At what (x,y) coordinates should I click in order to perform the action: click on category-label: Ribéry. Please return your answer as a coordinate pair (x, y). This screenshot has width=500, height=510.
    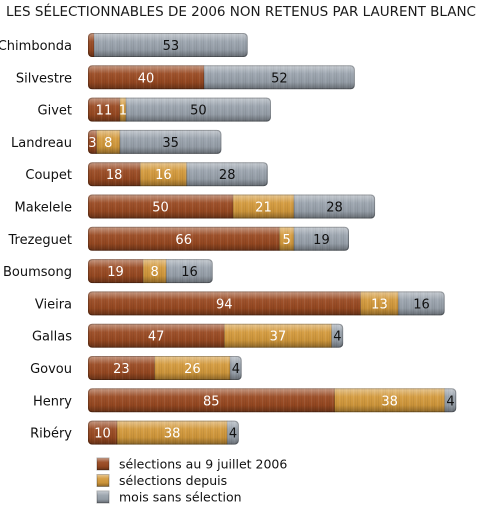
    Looking at the image, I should click on (51, 434).